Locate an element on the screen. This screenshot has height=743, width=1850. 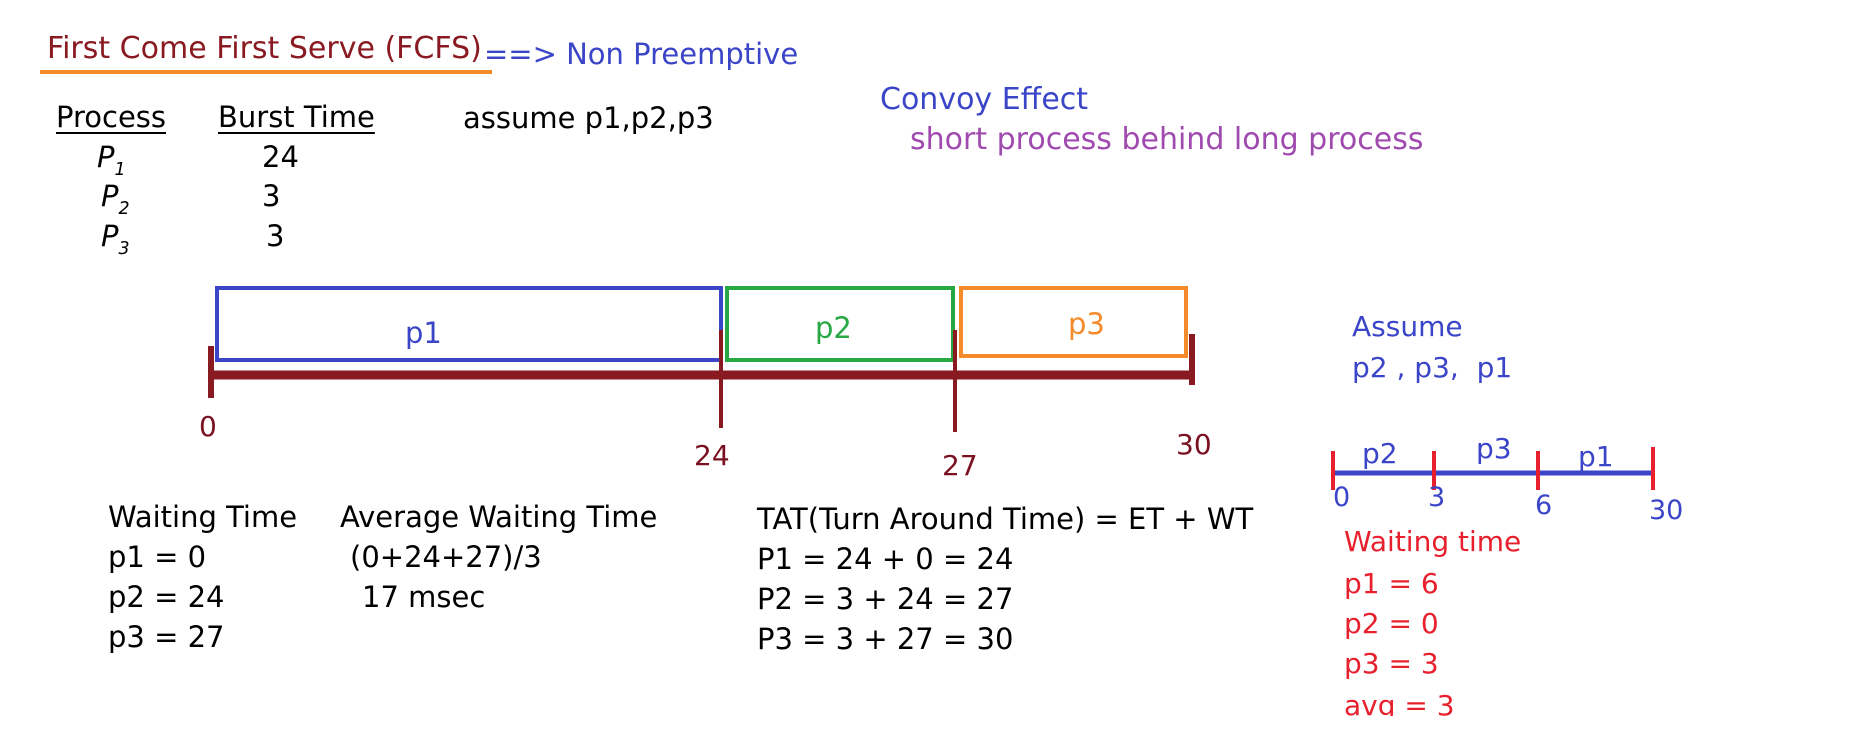
burst-time-header: Burst Time is located at coordinates (296, 117).